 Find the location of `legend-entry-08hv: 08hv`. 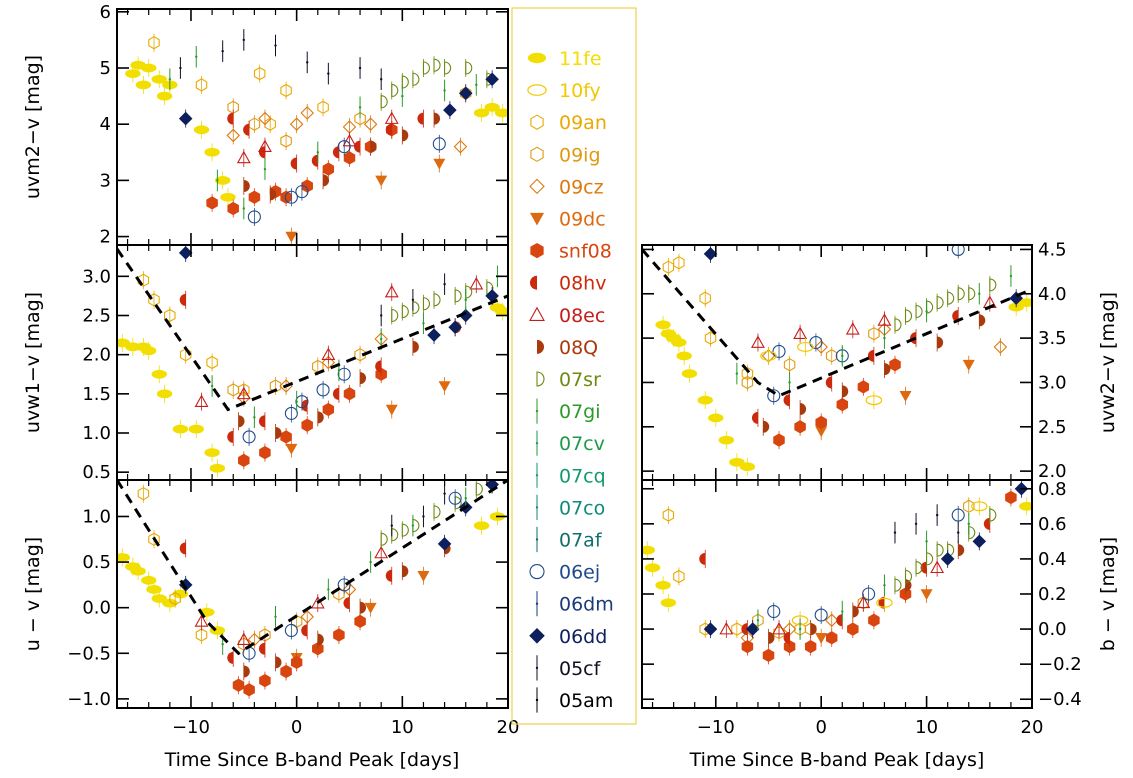

legend-entry-08hv: 08hv is located at coordinates (568, 284).